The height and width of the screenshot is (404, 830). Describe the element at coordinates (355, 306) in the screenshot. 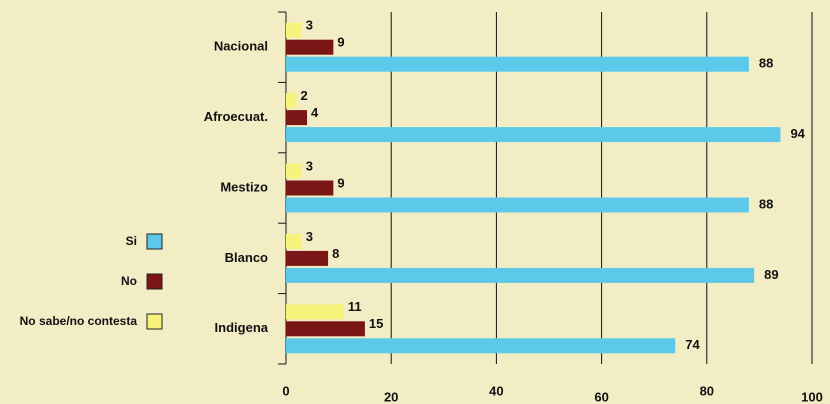

I see `value-label: 11` at that location.